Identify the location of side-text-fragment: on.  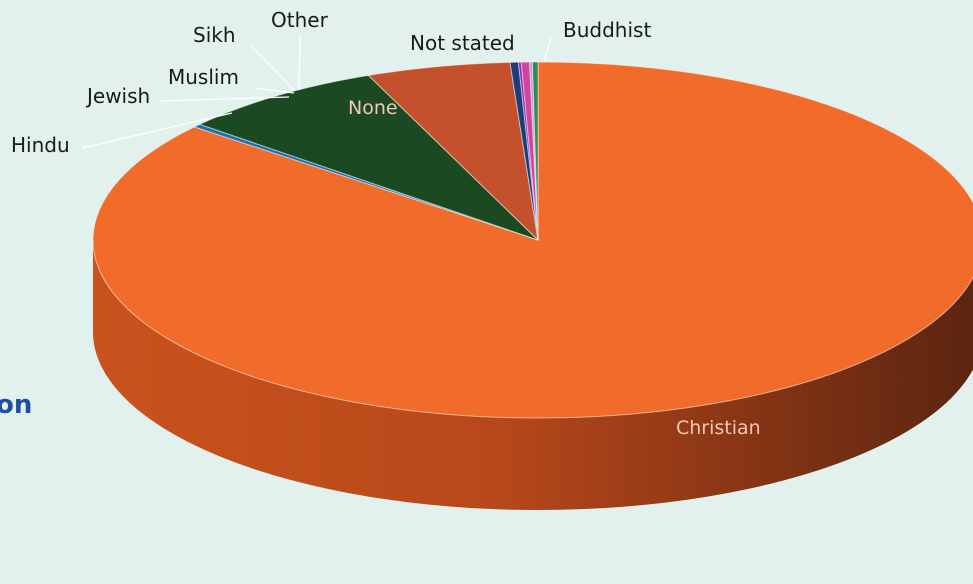
(16, 405).